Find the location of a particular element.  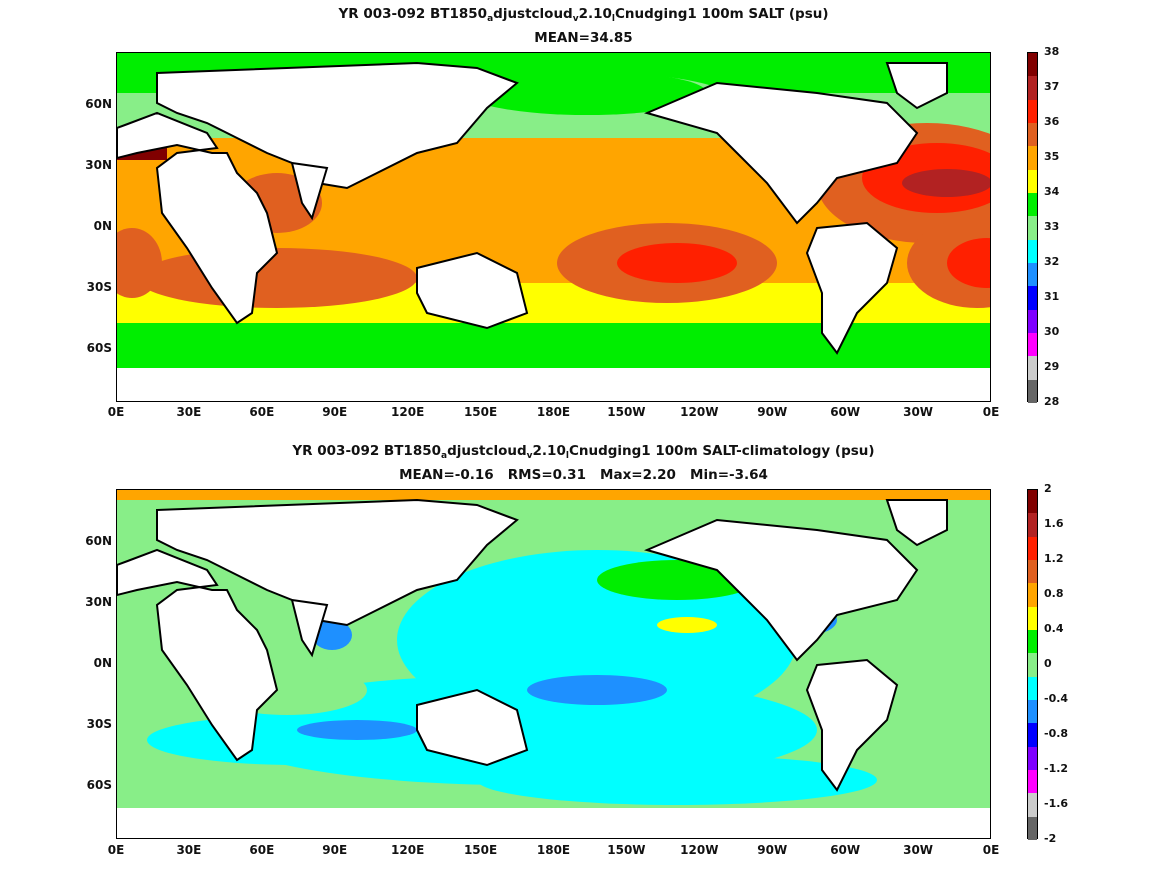

bottom-panel-stats: MEAN=-0.16 RMS=0.31 Max=2.20 Min=-3.64 is located at coordinates (583, 475).